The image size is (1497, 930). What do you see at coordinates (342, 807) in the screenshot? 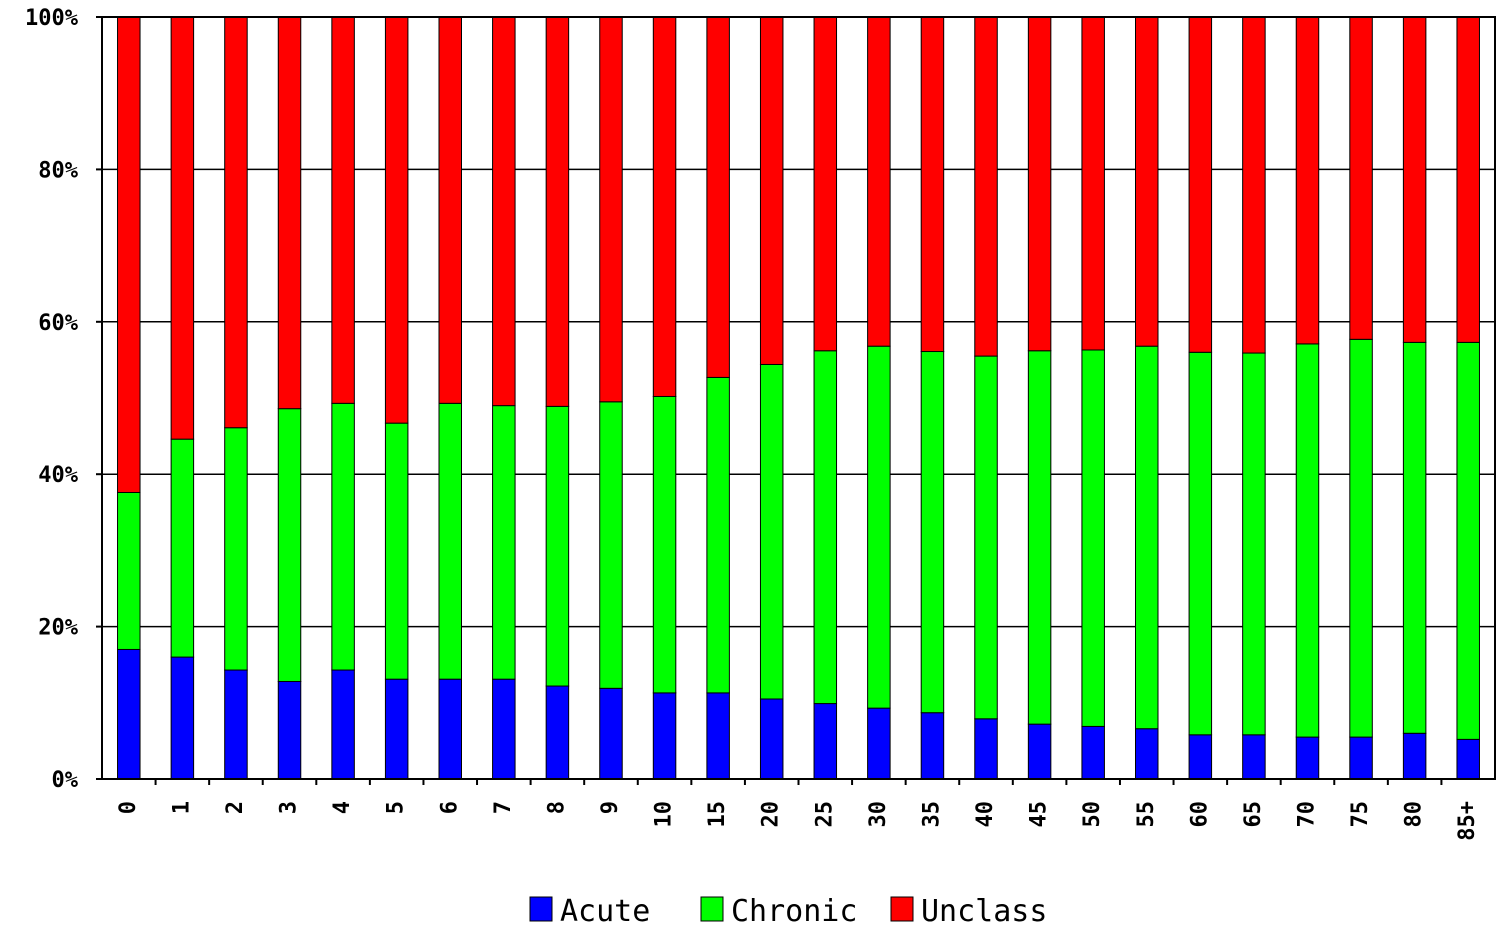
I see `x-tick-label: 4` at bounding box center [342, 807].